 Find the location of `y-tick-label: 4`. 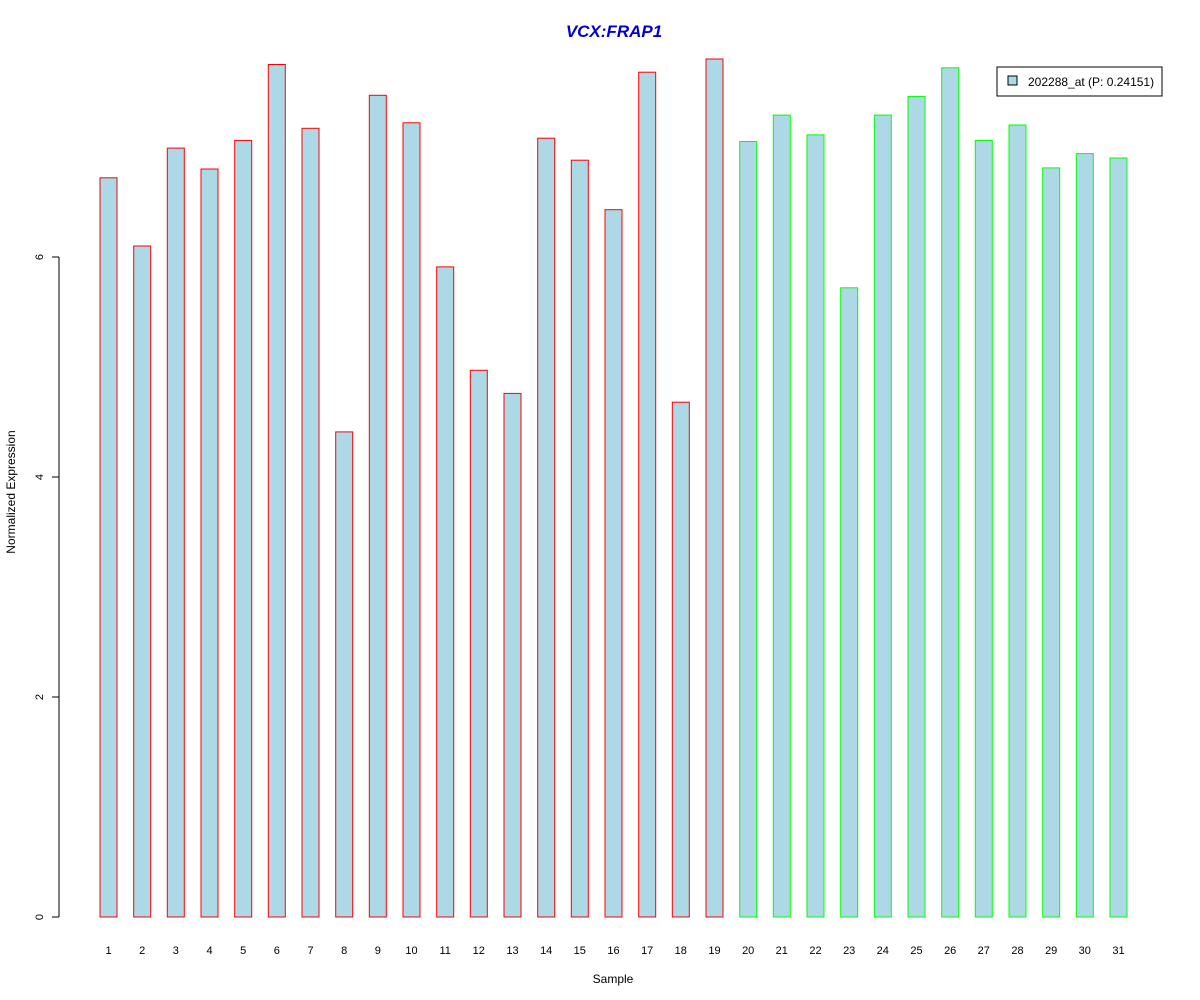

y-tick-label: 4 is located at coordinates (40, 477).